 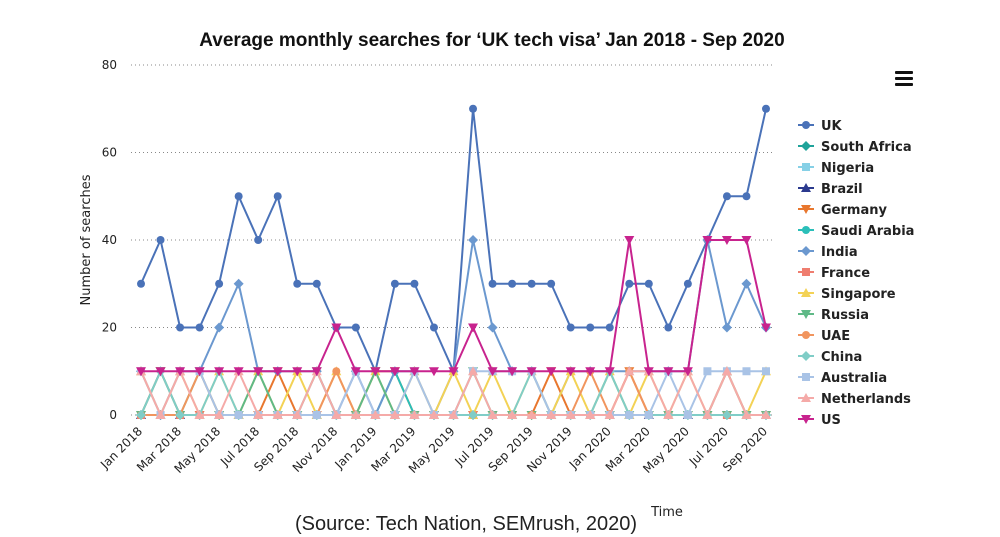 I want to click on legend-item-russia: Russia, so click(x=833, y=315).